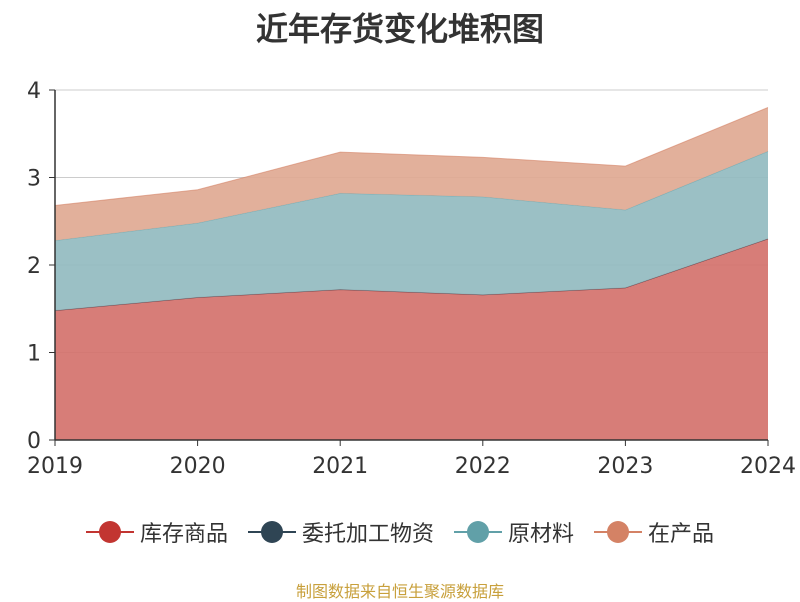 The width and height of the screenshot is (800, 602). Describe the element at coordinates (625, 466) in the screenshot. I see `x-tick-label: 2023` at that location.